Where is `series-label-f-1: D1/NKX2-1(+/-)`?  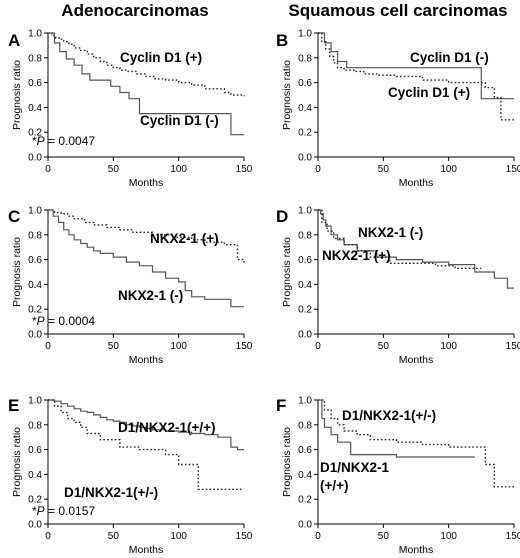
series-label-f-1: D1/NKX2-1(+/-) is located at coordinates (389, 415).